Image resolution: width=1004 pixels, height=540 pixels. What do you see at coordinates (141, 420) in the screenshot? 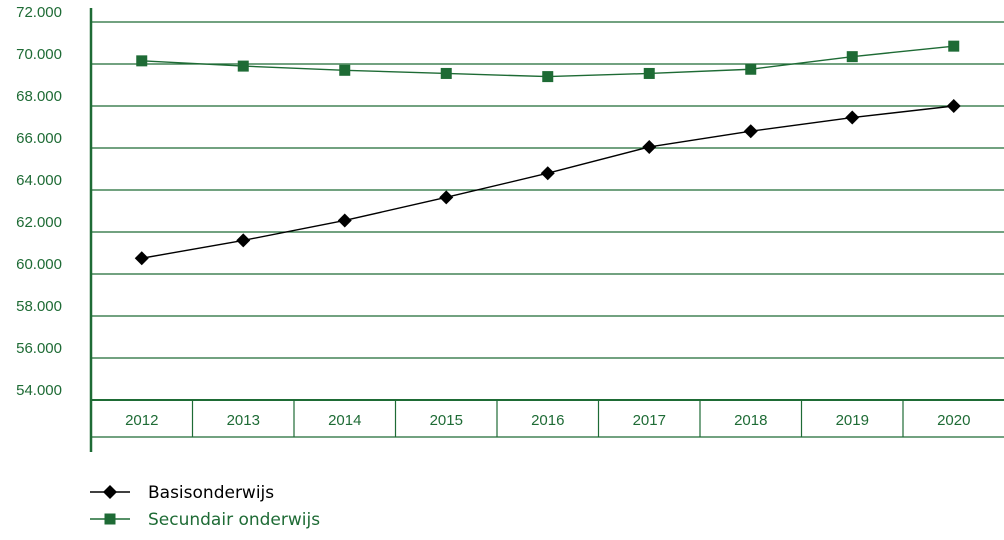
I see `x-tick-label: 2012` at bounding box center [141, 420].